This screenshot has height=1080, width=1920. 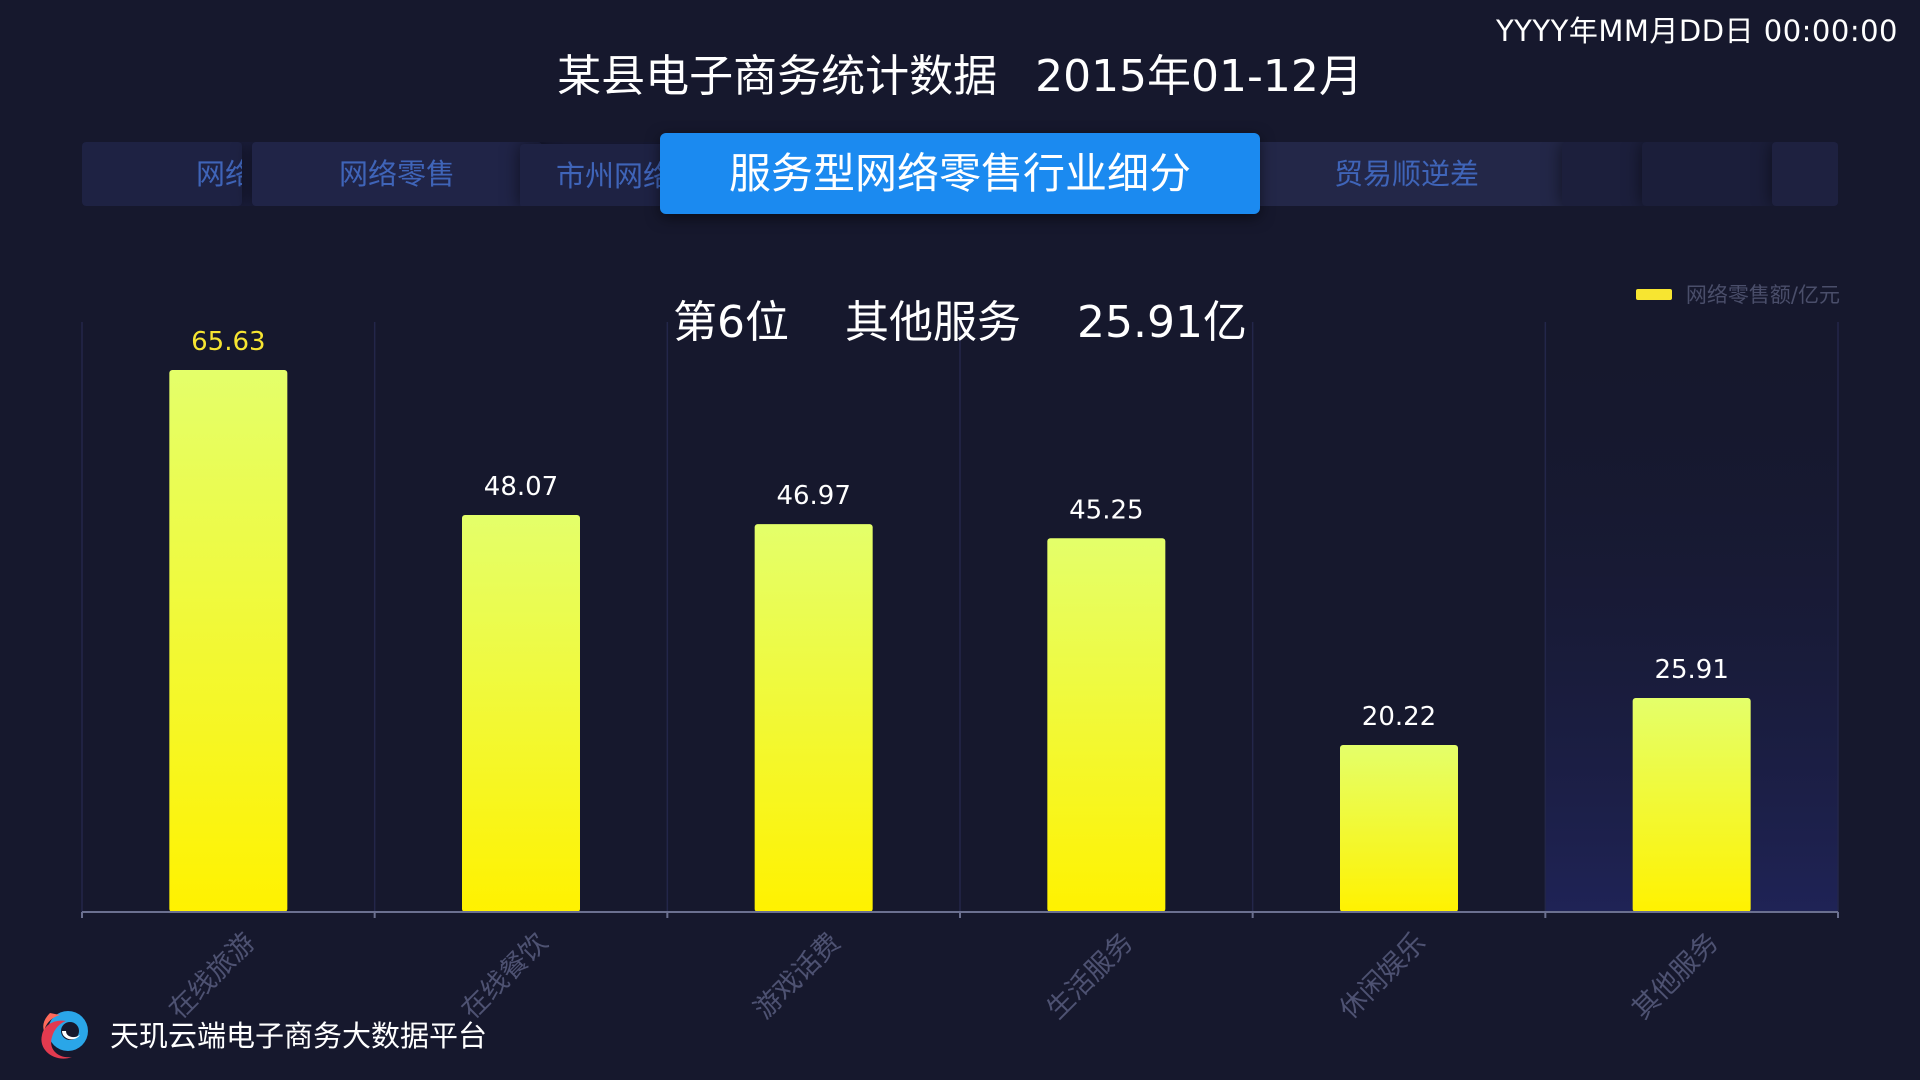 What do you see at coordinates (1402, 174) in the screenshot?
I see `tab-3: 贸易顺逆差` at bounding box center [1402, 174].